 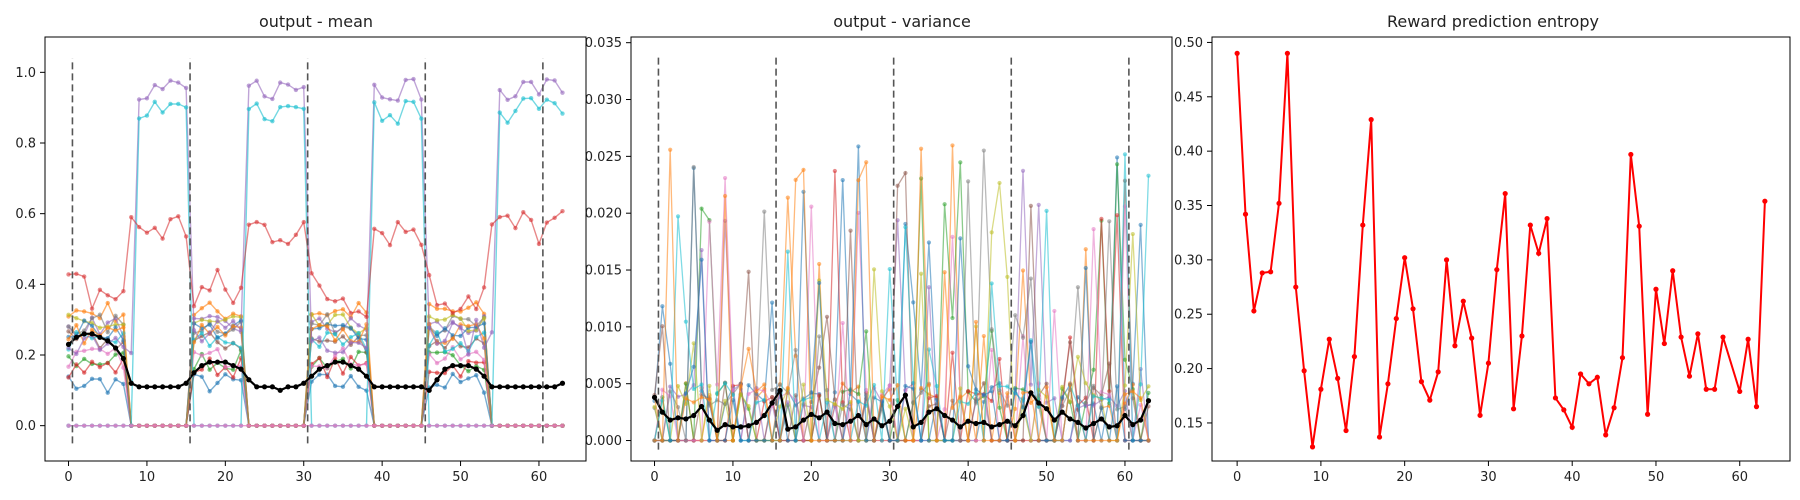 What do you see at coordinates (1188, 97) in the screenshot?
I see `y-tick-label: 0.45` at bounding box center [1188, 97].